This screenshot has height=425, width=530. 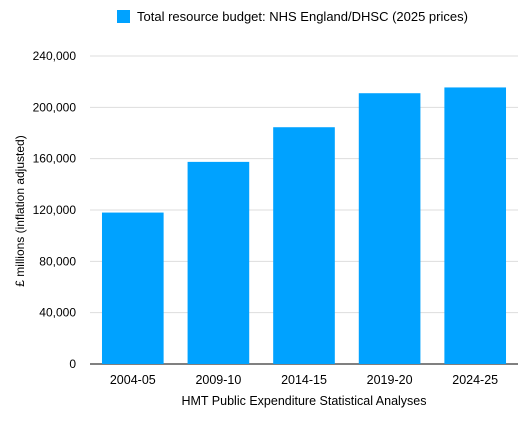 I want to click on y-tick-label: 80,000, so click(x=57, y=261).